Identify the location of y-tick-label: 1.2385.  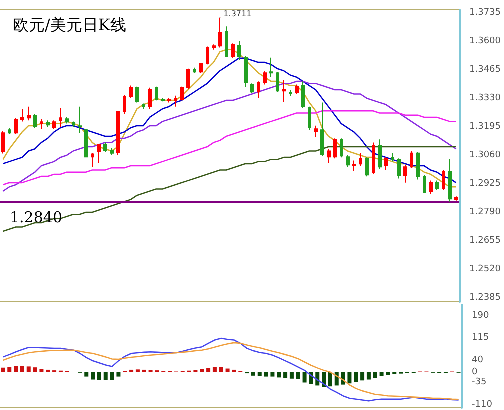
(486, 297).